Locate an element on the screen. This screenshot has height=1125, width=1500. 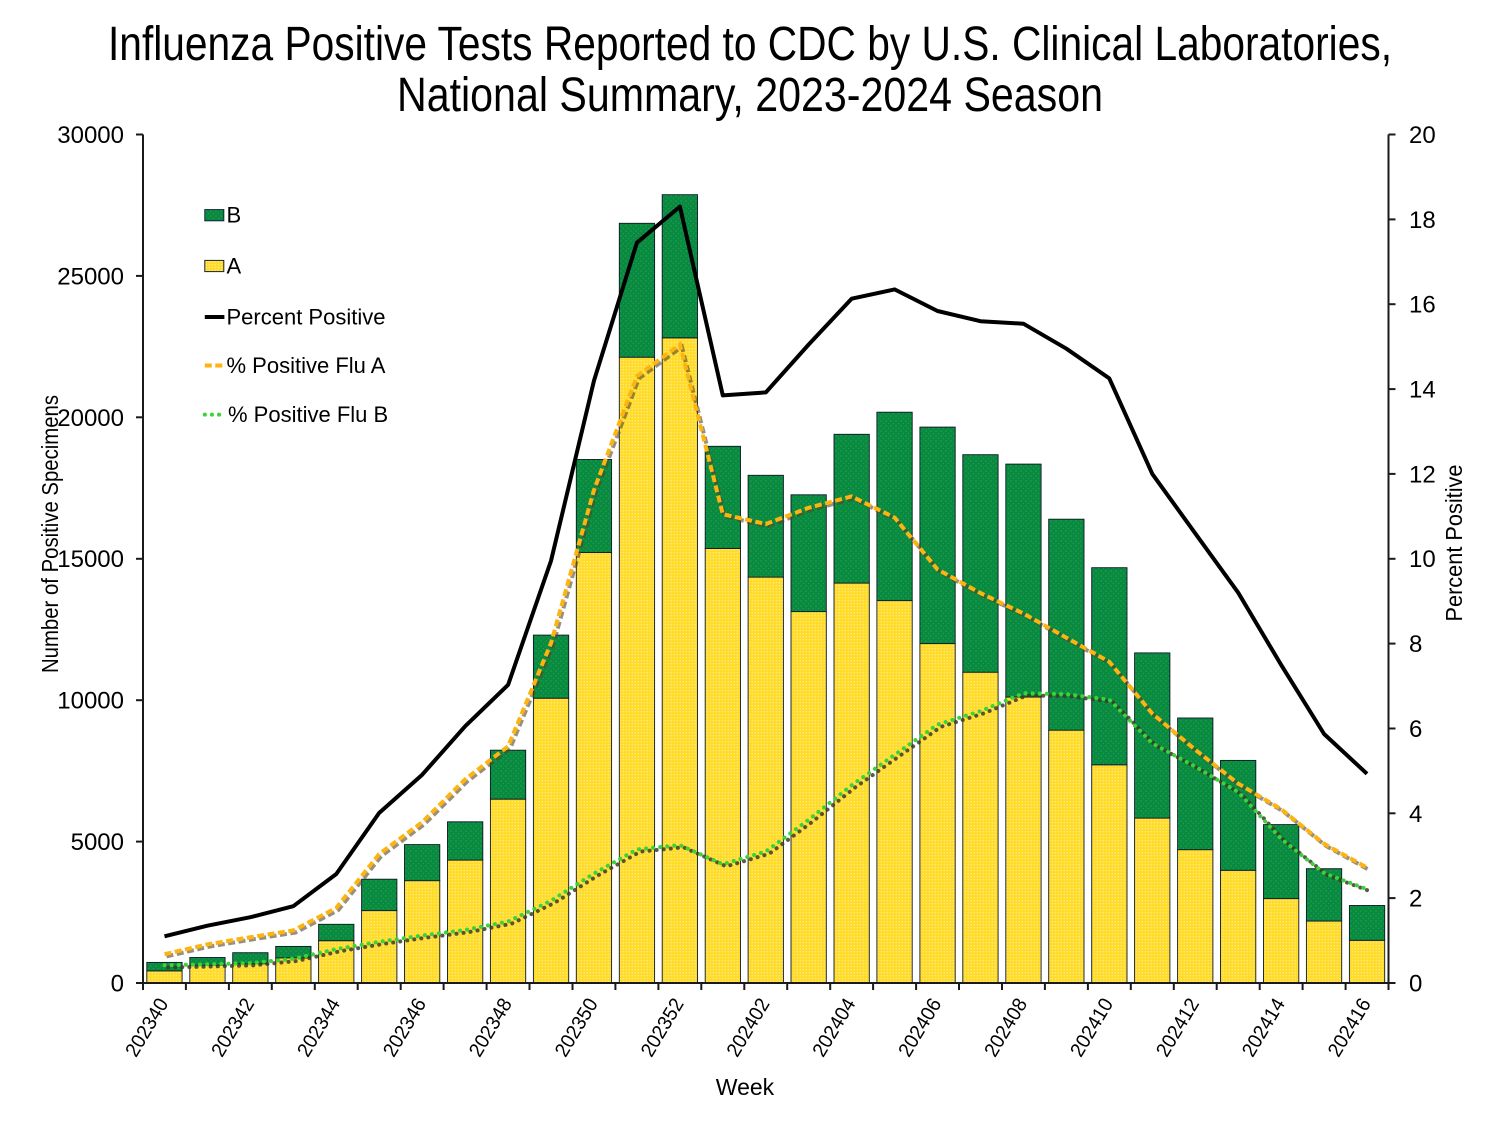
svg-text: 5000 is located at coordinates (97, 842).